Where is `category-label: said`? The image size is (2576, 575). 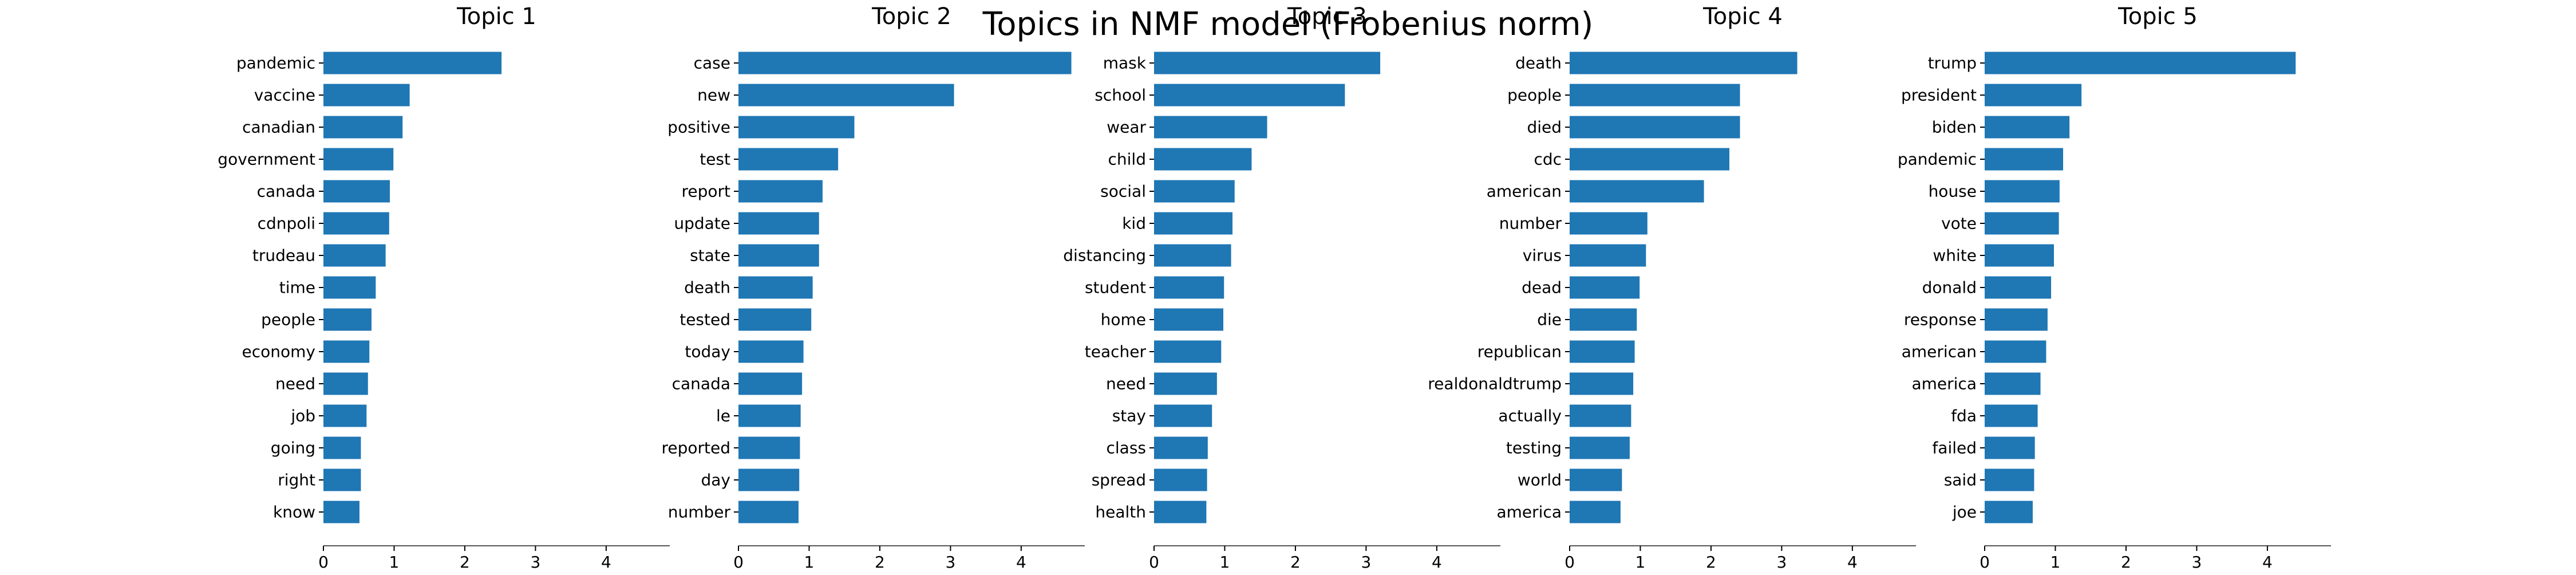 category-label: said is located at coordinates (1960, 481).